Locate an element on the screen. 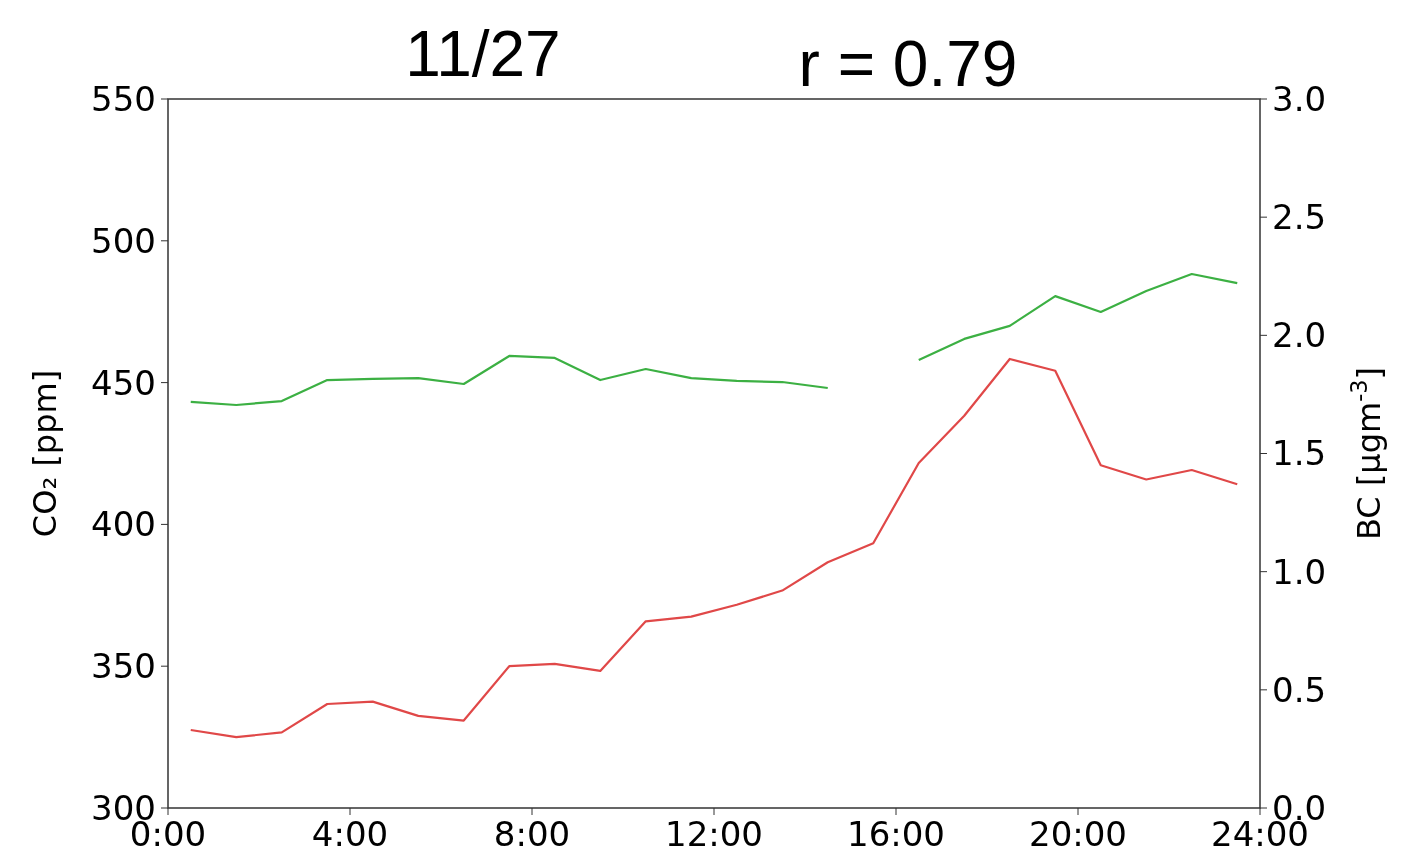 The image size is (1404, 864). y-tick-label: 450 is located at coordinates (123, 382).